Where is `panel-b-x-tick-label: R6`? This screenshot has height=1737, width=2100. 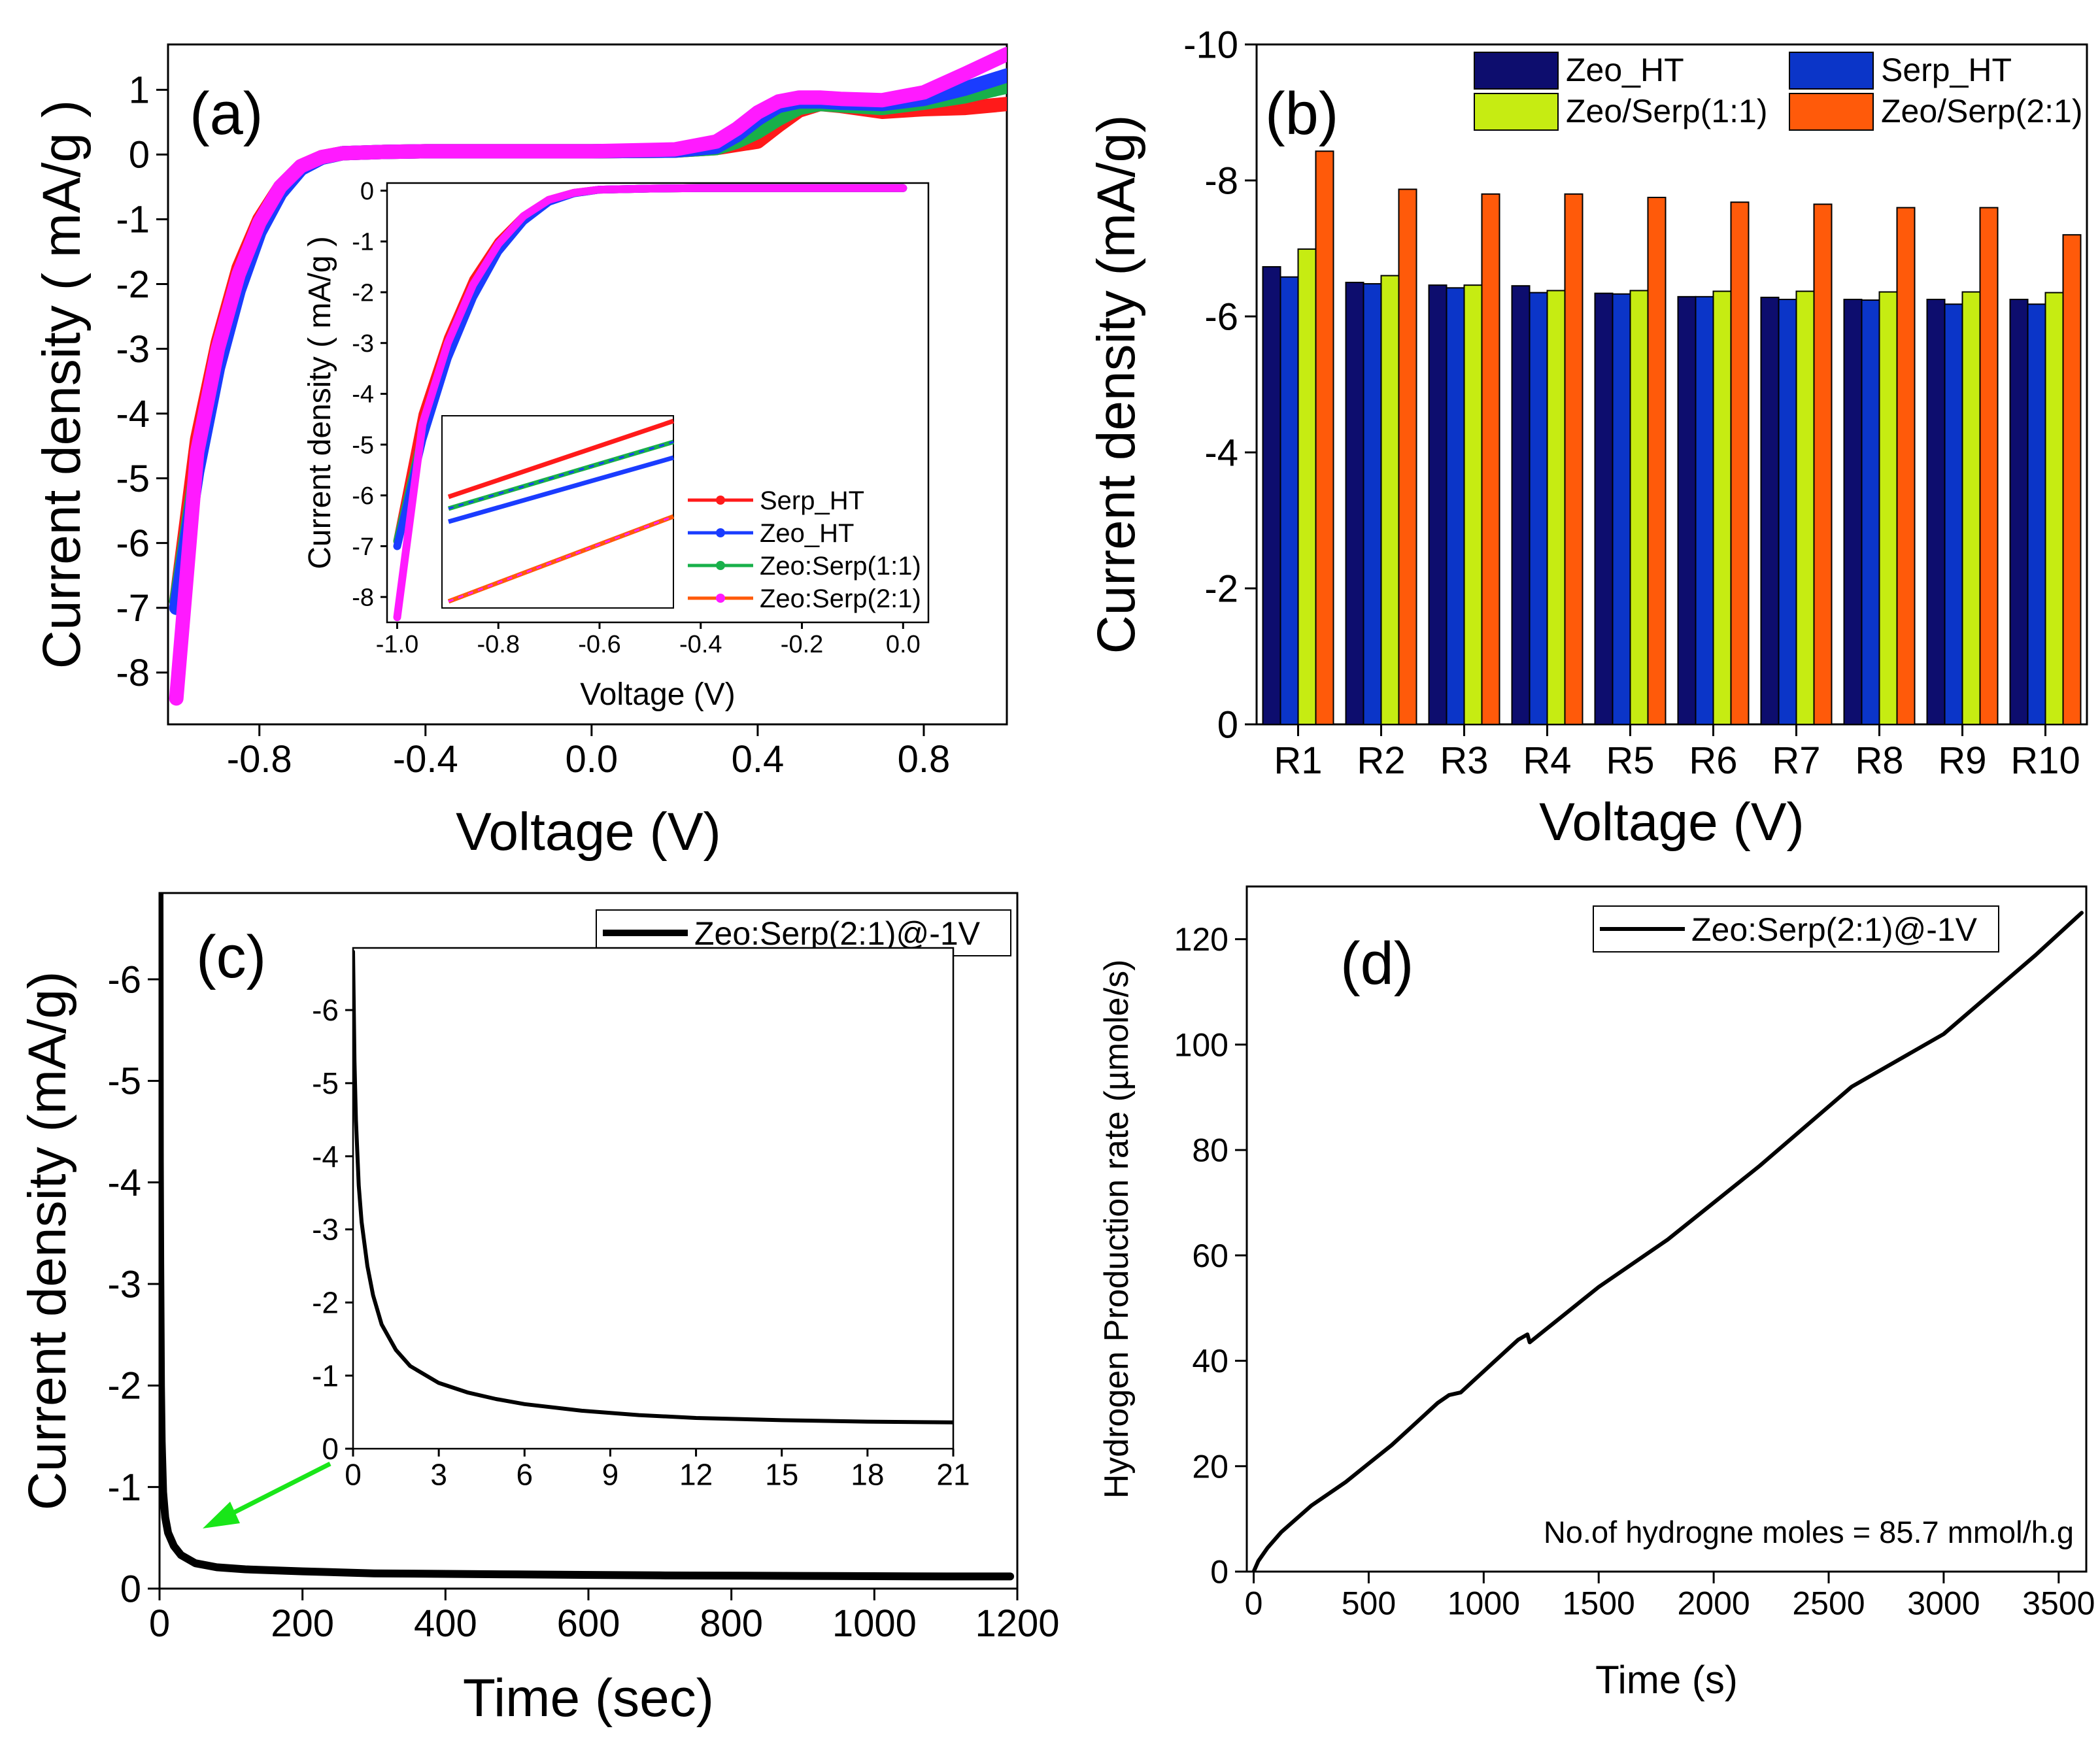
panel-b-x-tick-label: R6 is located at coordinates (1713, 760).